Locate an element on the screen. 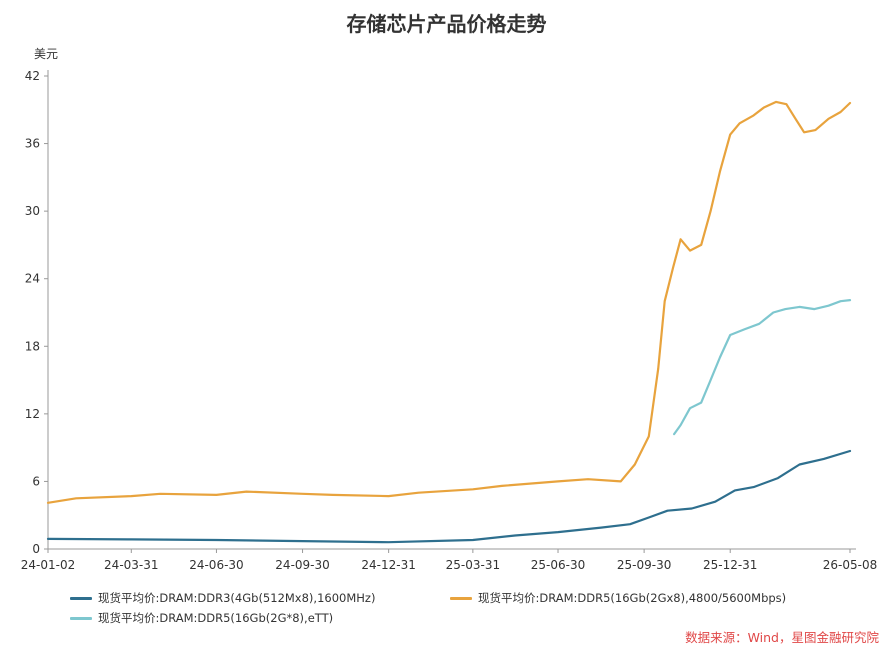 The height and width of the screenshot is (656, 893). y-tick-label: 30 is located at coordinates (32, 211).